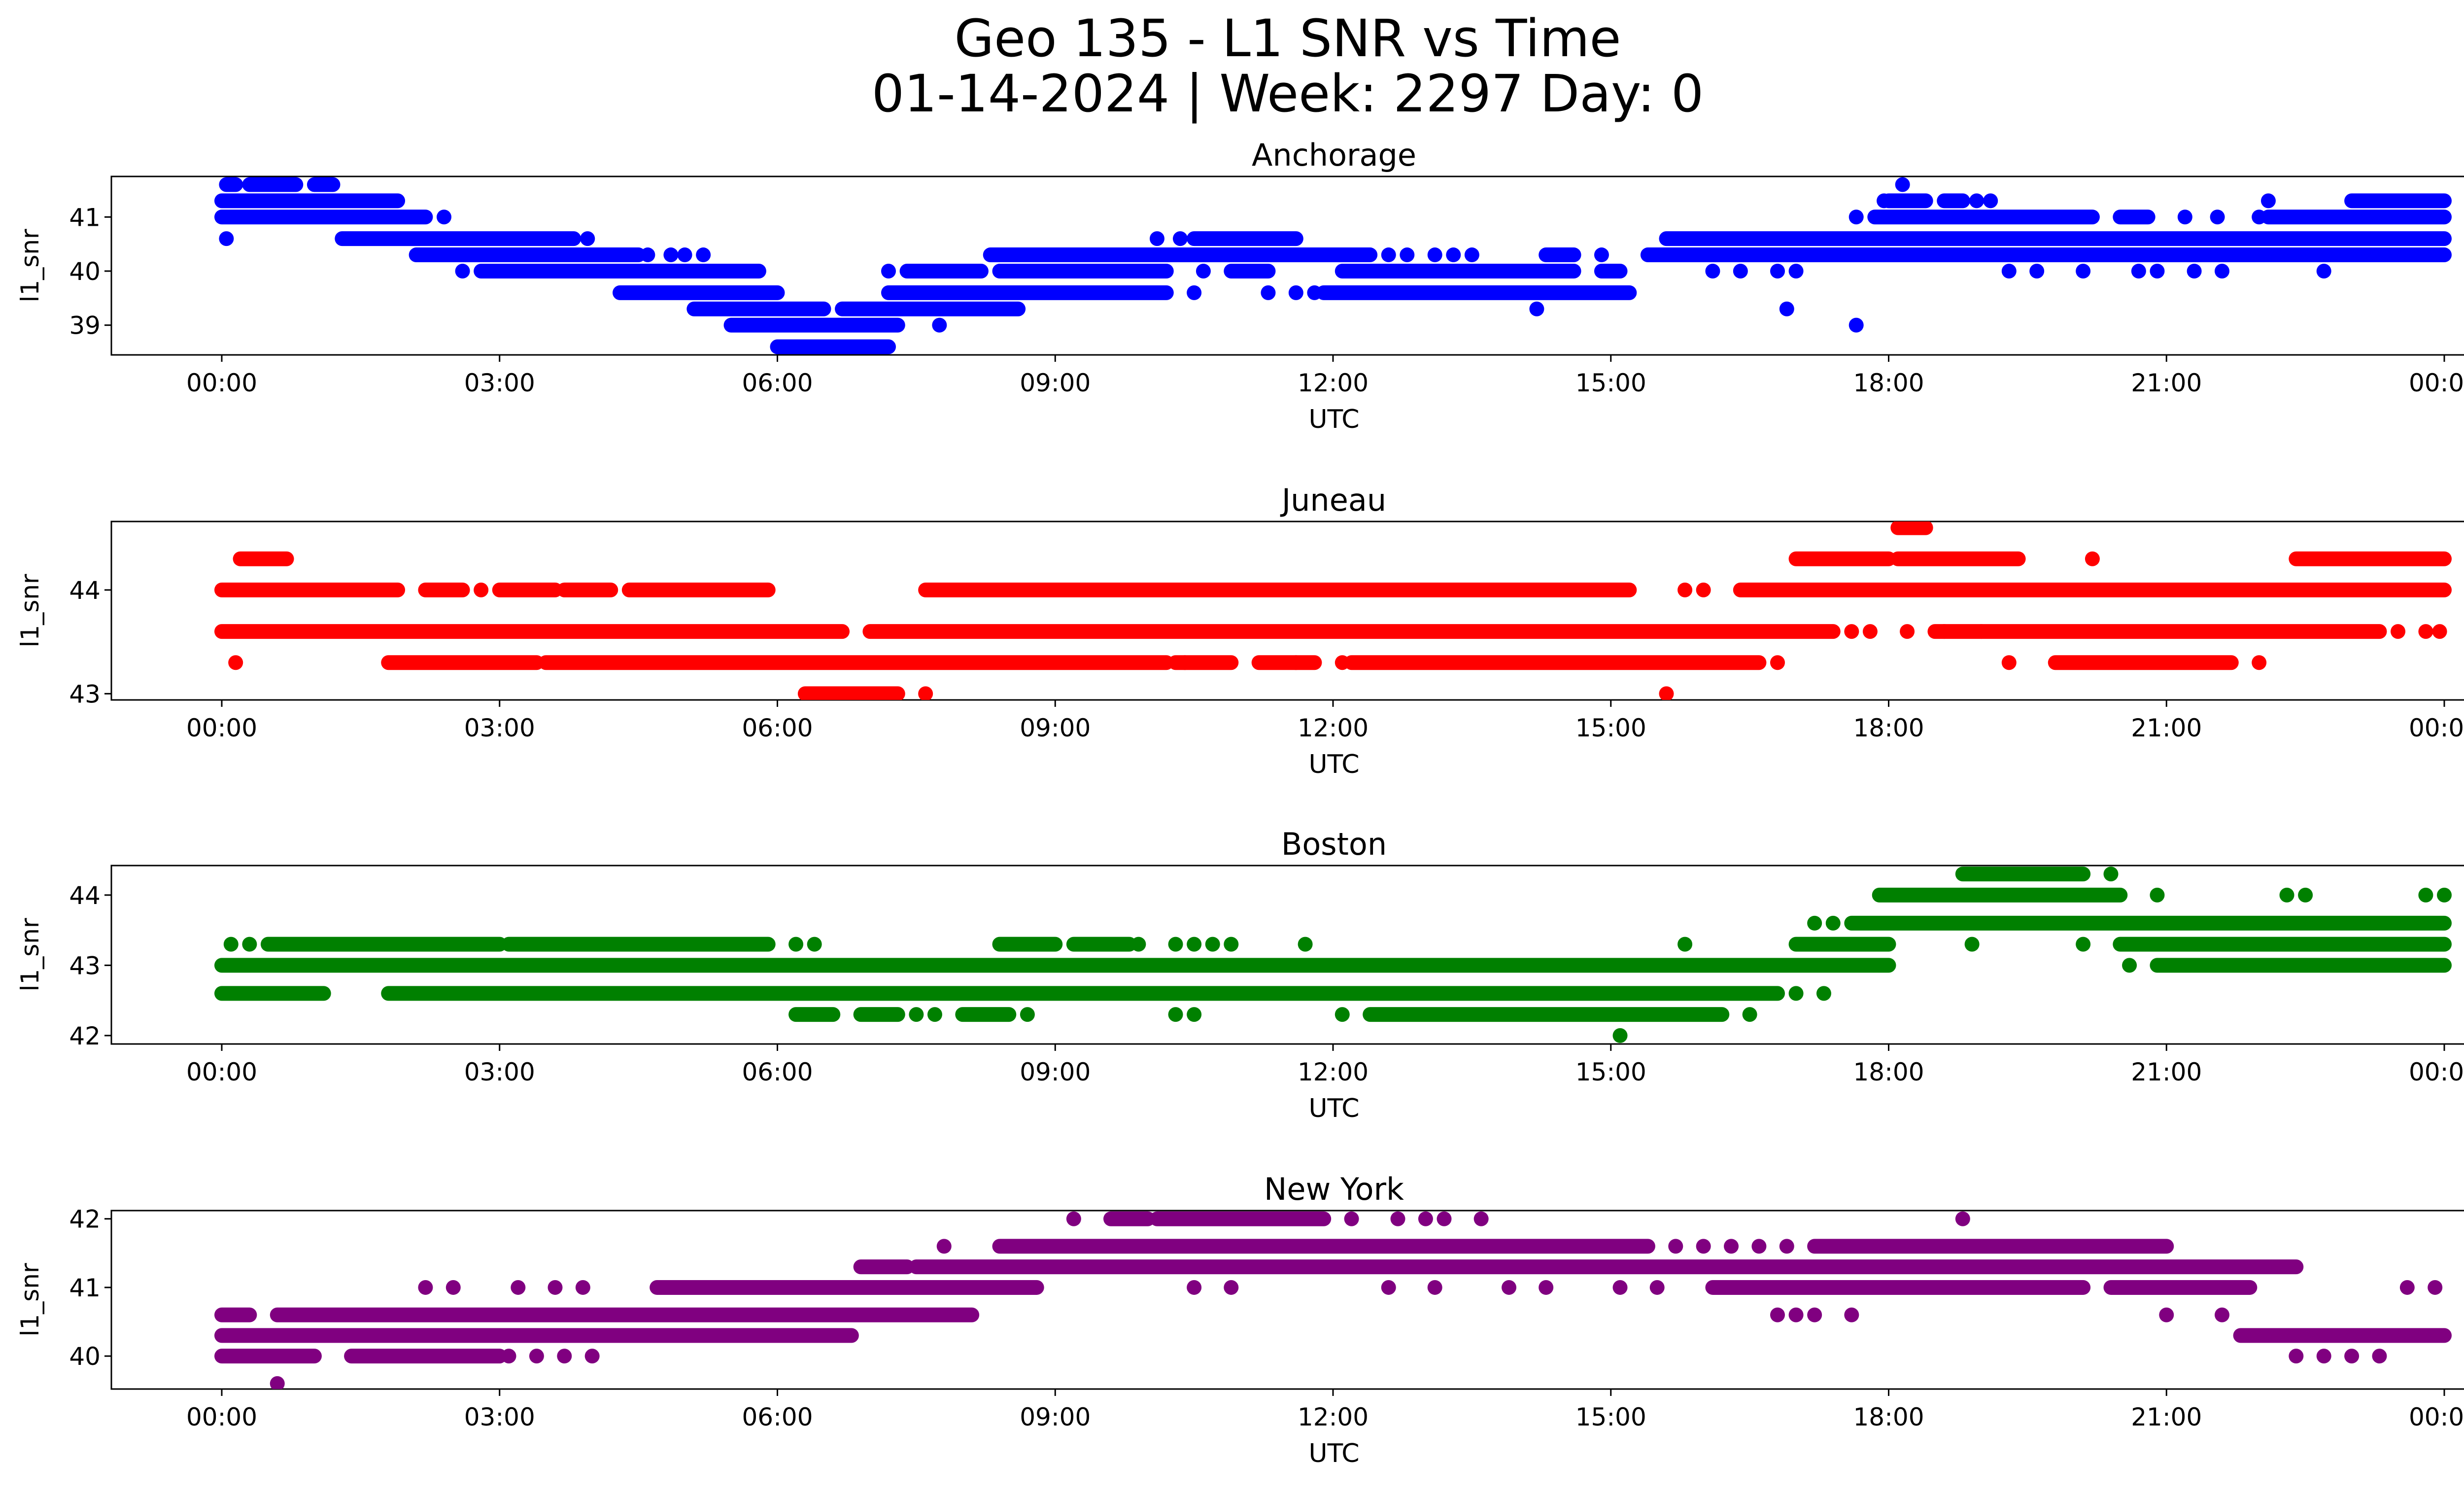 The height and width of the screenshot is (1495, 2464). What do you see at coordinates (1334, 1189) in the screenshot?
I see `panel-title: New York` at bounding box center [1334, 1189].